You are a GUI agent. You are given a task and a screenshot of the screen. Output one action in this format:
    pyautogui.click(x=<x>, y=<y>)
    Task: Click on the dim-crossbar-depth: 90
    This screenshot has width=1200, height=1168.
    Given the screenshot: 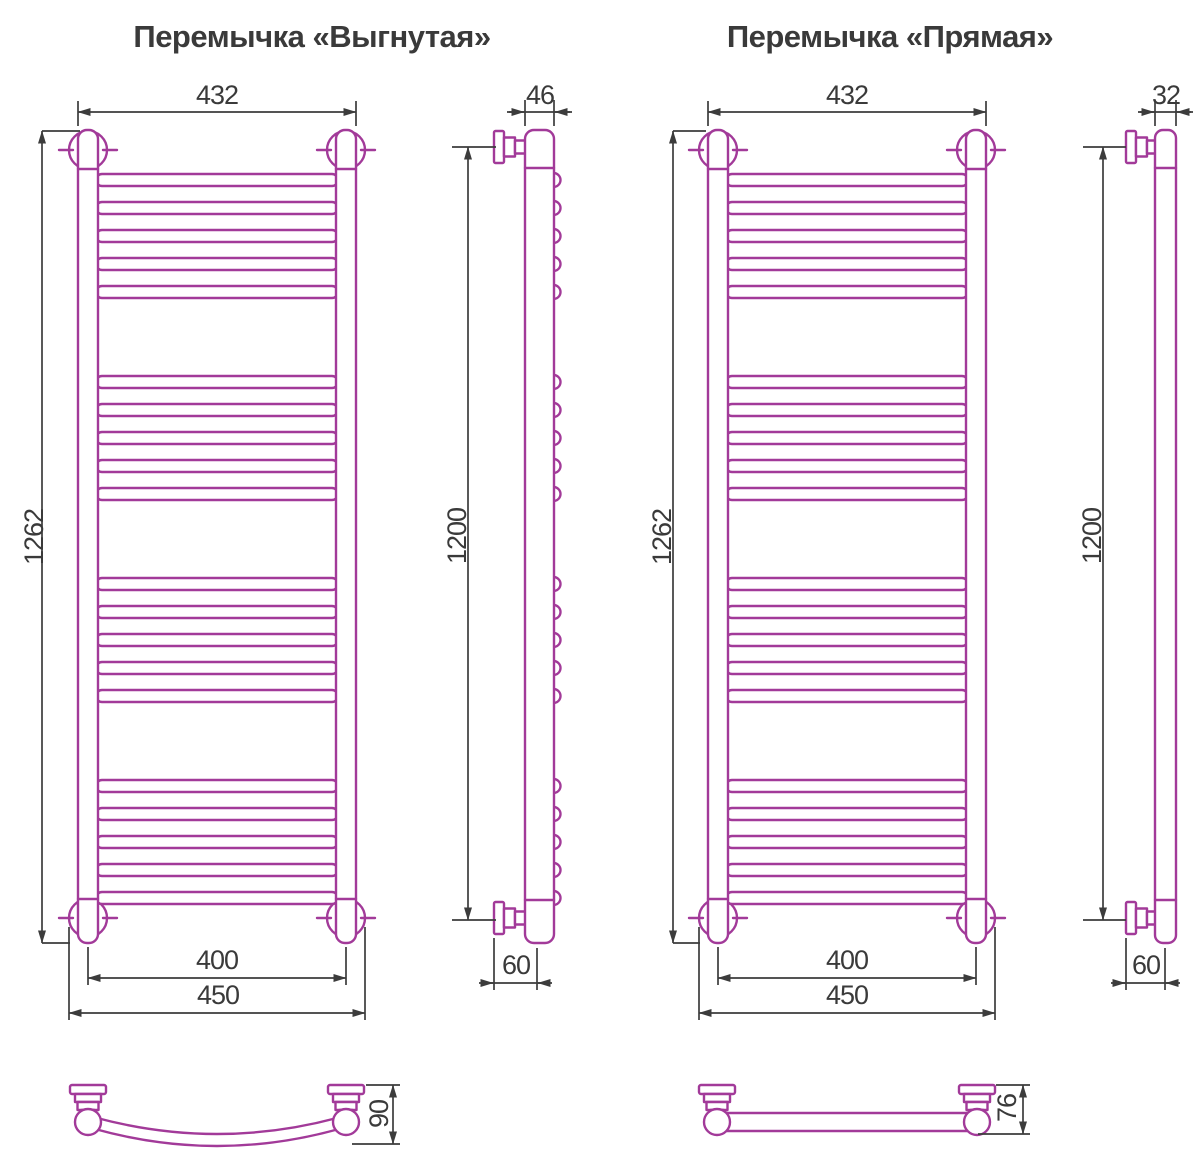 What is the action you would take?
    pyautogui.click(x=376, y=1114)
    